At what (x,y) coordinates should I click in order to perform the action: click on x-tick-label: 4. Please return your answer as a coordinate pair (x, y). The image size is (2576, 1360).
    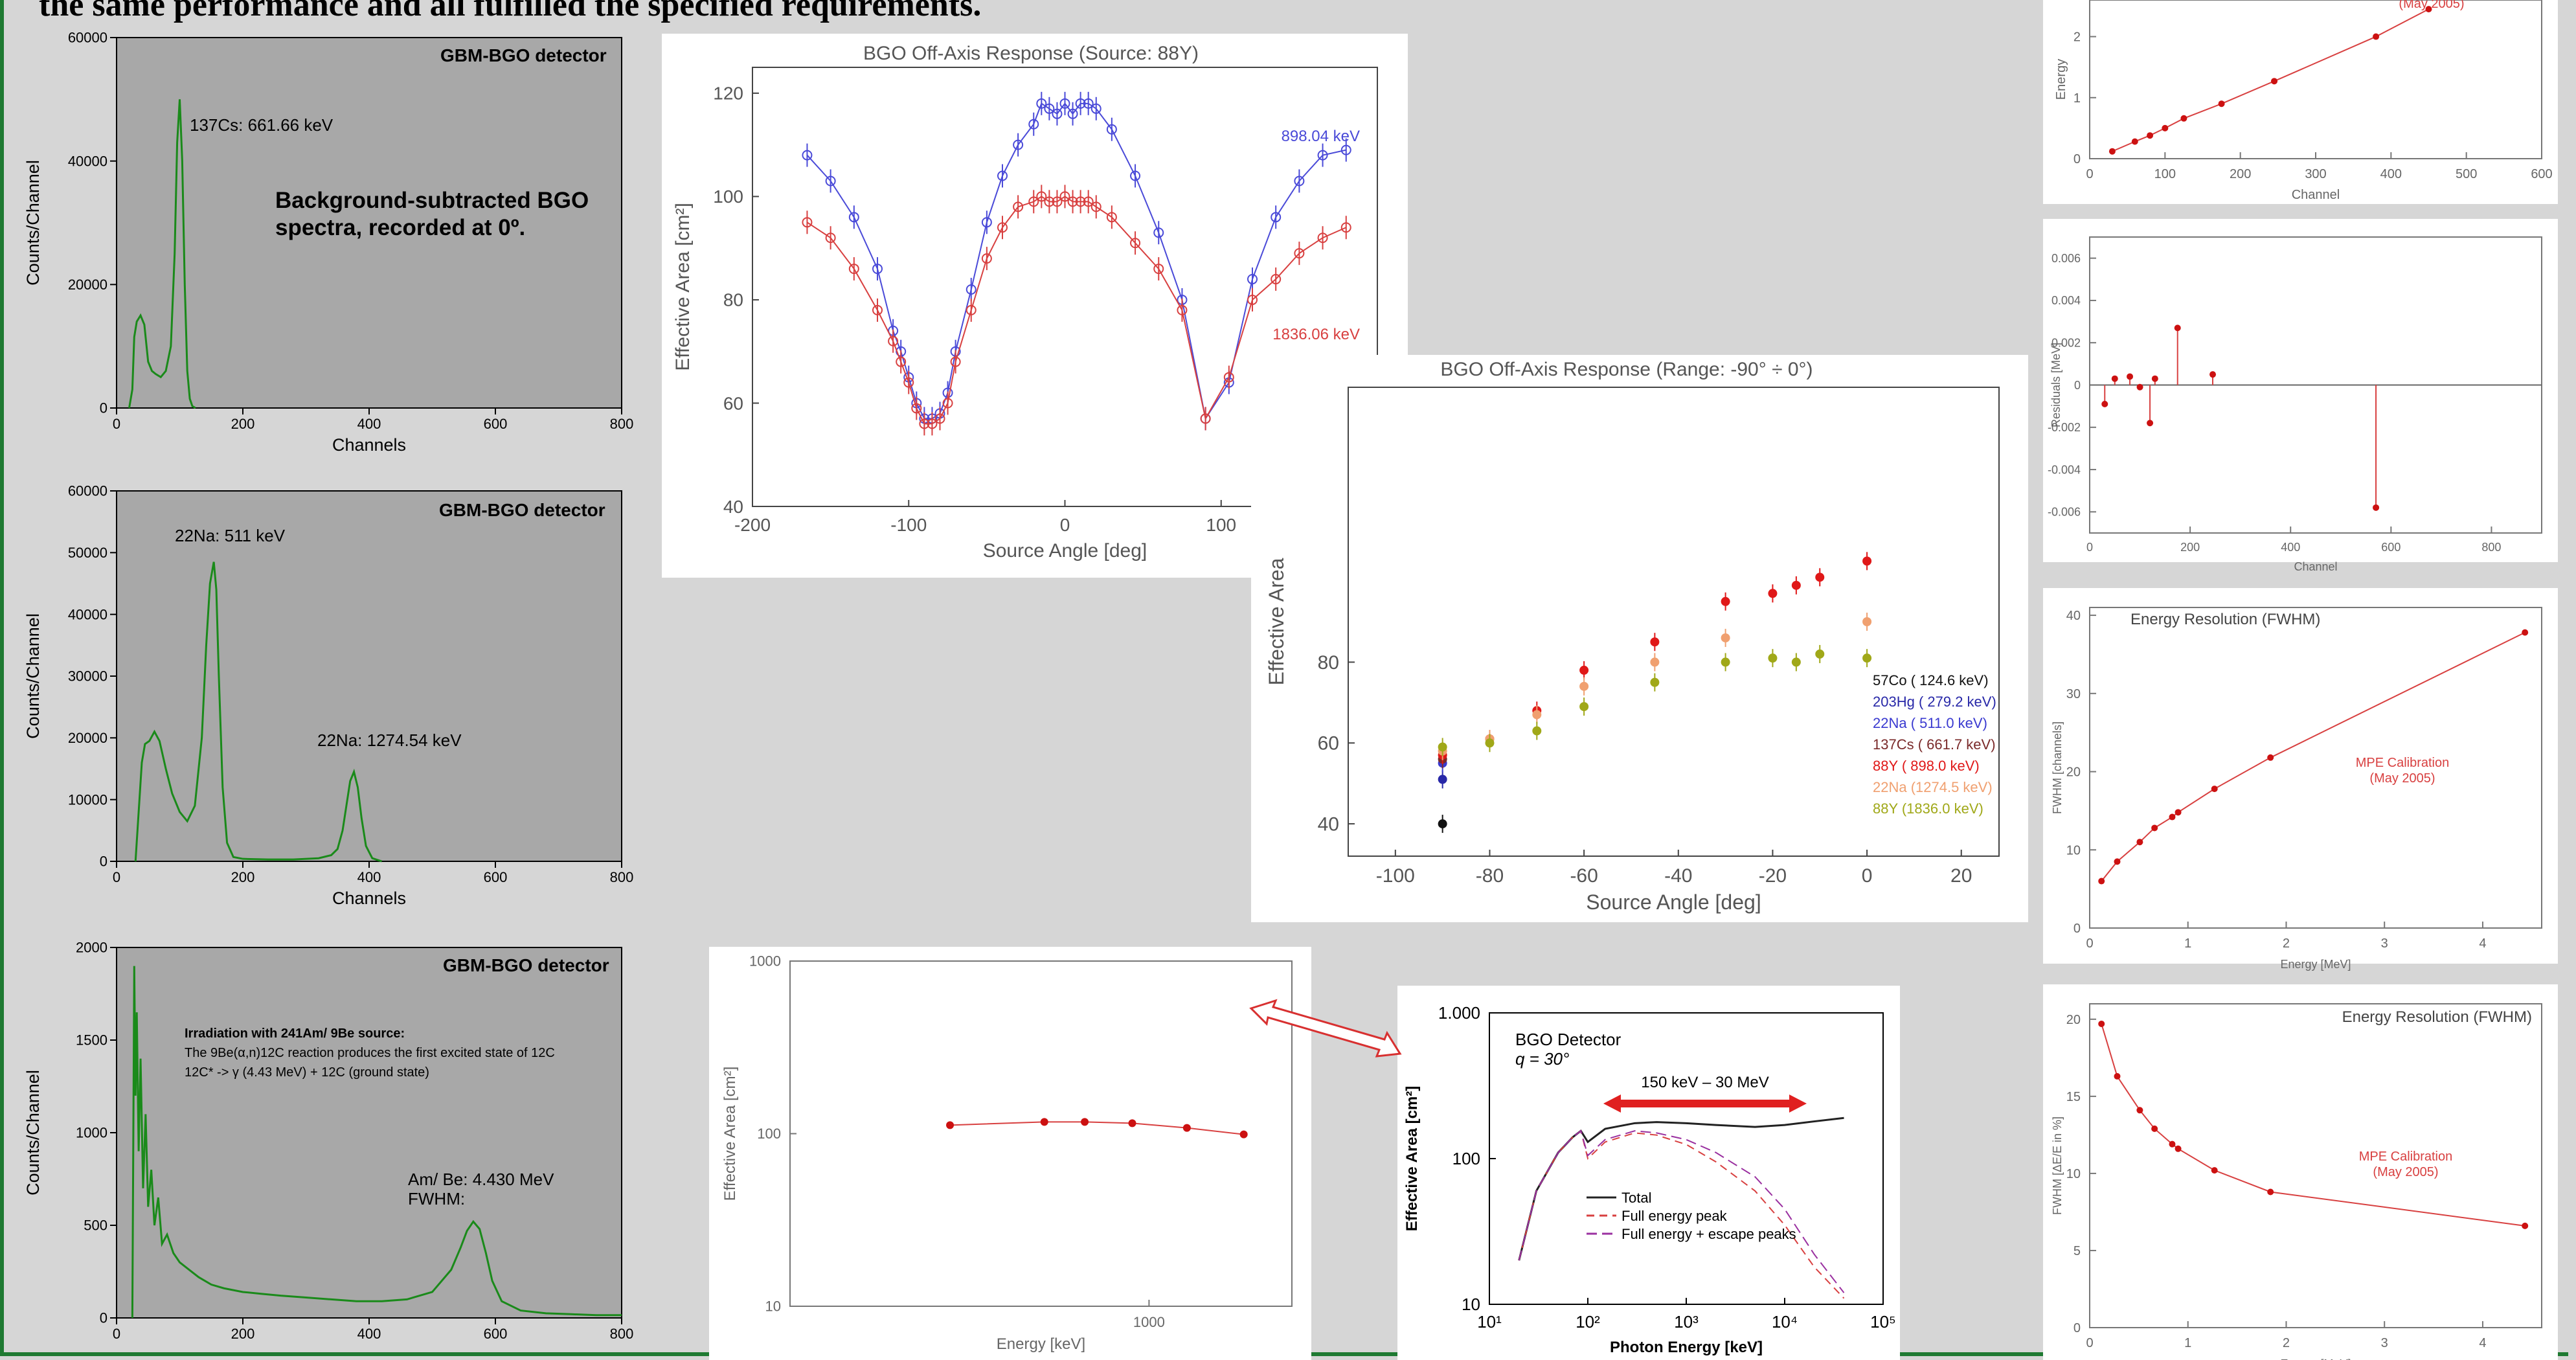
    Looking at the image, I should click on (2482, 1343).